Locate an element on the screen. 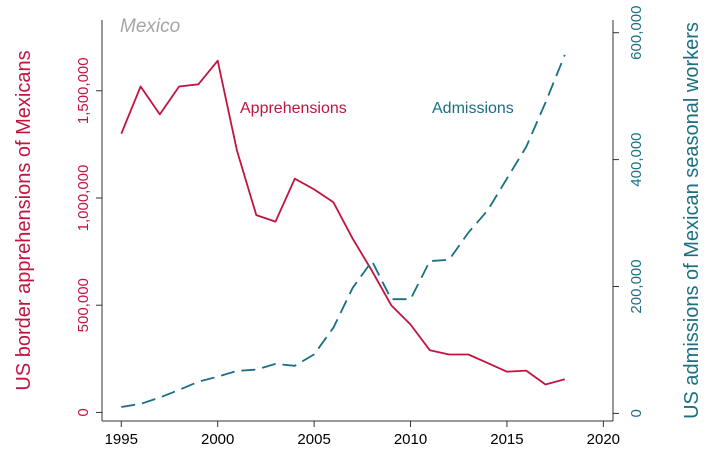 The image size is (720, 463). x-tick-label: 1995 is located at coordinates (121, 439).